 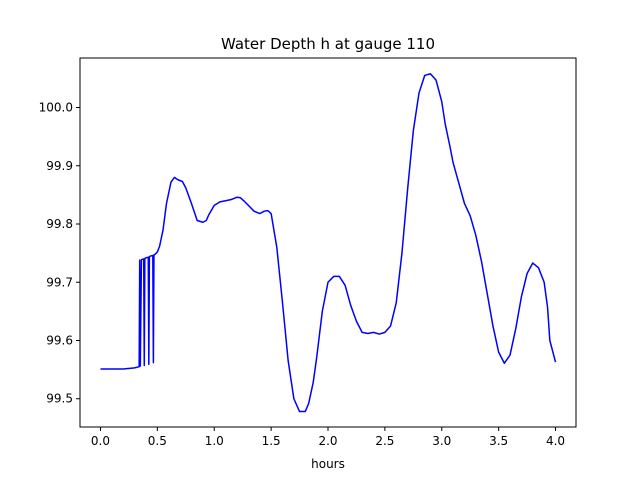 I want to click on x-tick-label: 4.0, so click(x=555, y=441).